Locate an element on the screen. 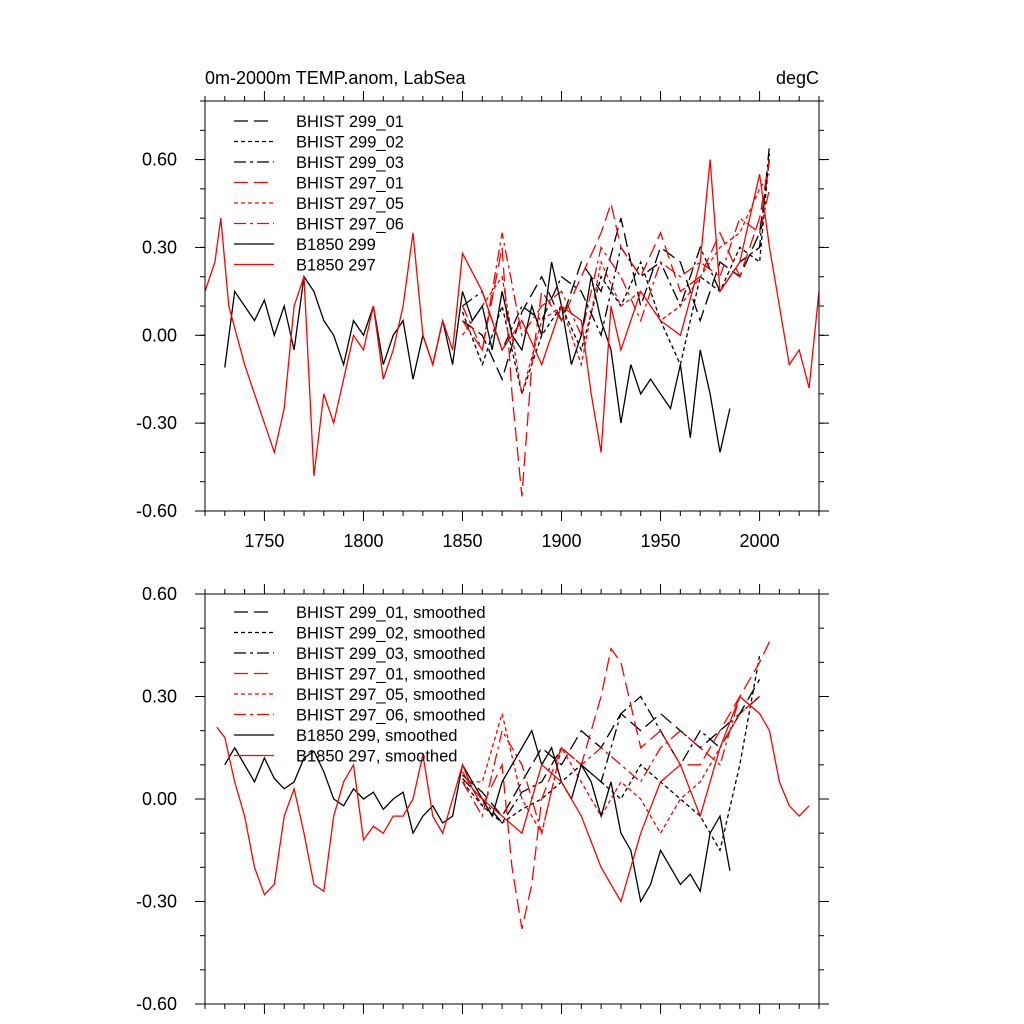 This screenshot has height=1024, width=1024. legend-label: BHIST 299_01 is located at coordinates (350, 122).